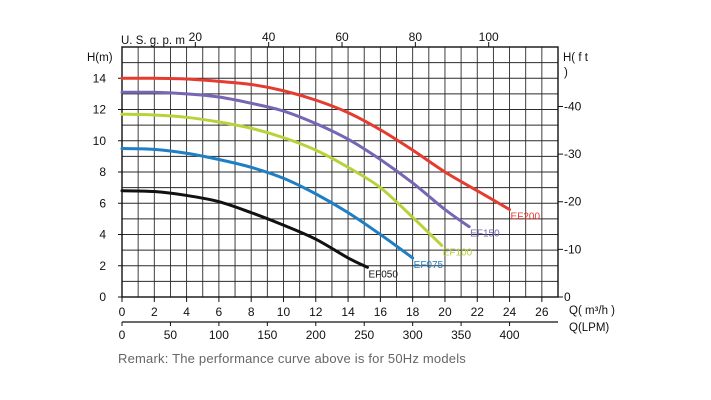 The image size is (711, 400). I want to click on top-tick-label-20: 20, so click(196, 37).